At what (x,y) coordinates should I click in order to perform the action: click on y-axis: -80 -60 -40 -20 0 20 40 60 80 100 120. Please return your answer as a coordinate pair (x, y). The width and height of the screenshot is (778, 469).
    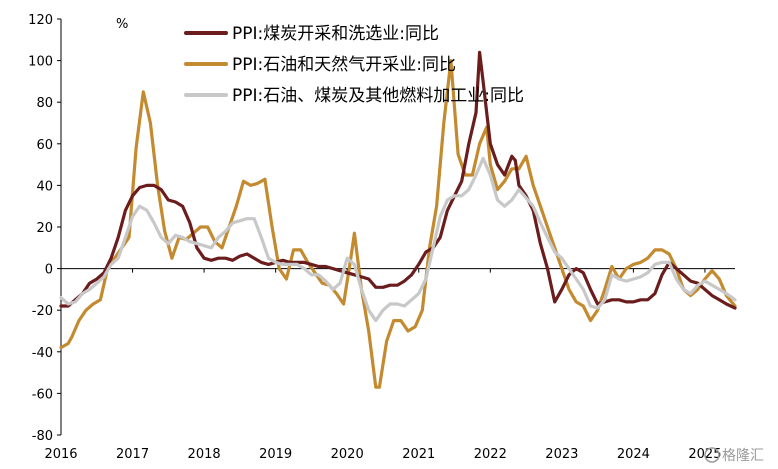
    Looking at the image, I should click on (45, 228).